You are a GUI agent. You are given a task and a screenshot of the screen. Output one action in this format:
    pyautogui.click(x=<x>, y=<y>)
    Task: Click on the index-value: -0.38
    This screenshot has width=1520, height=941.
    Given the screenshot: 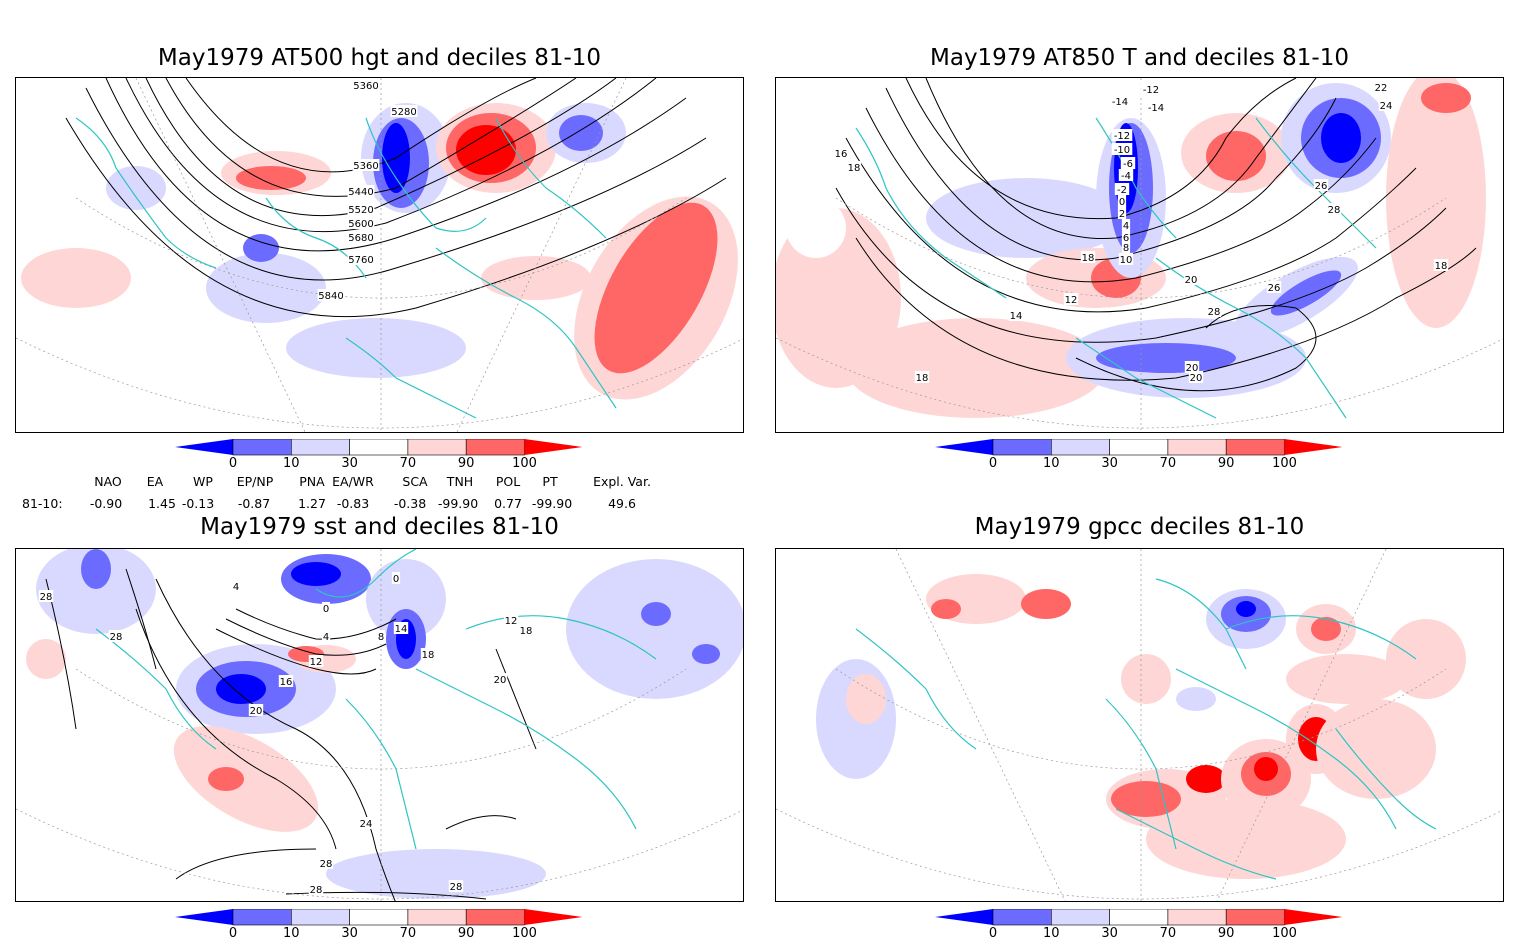 What is the action you would take?
    pyautogui.click(x=410, y=503)
    